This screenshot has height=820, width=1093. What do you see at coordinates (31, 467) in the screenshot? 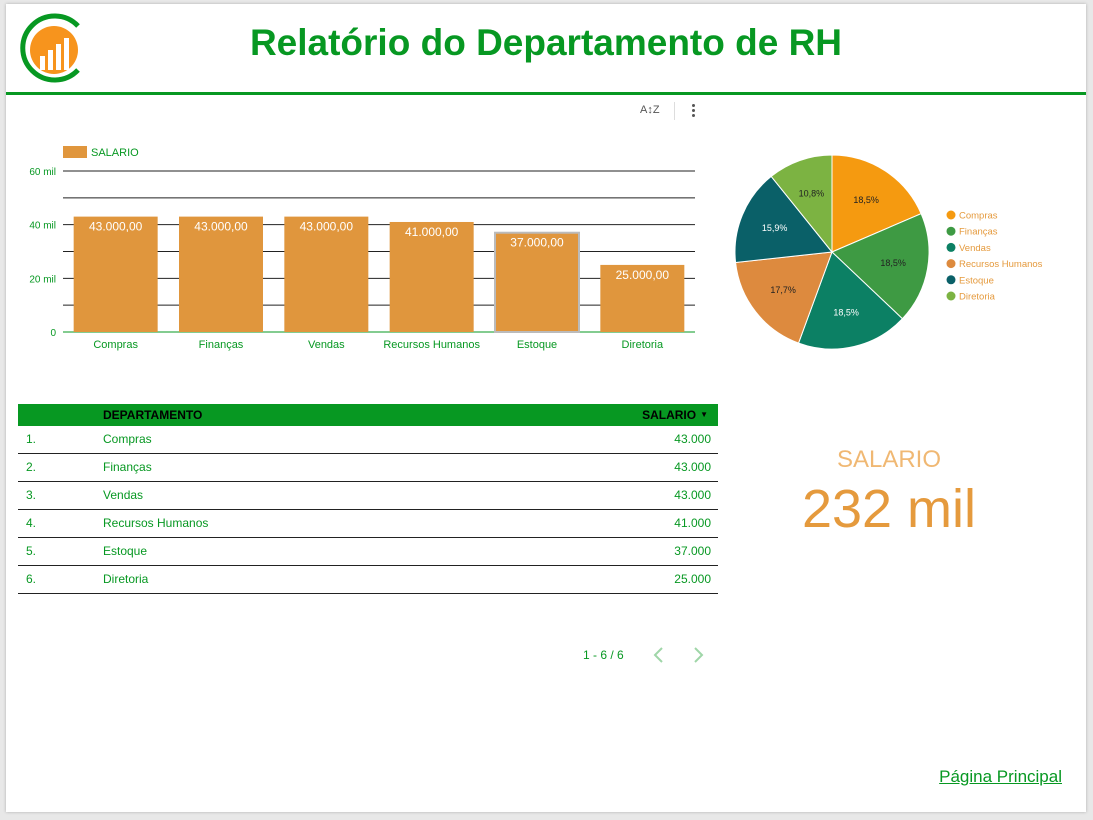
I see `row-index: 2.` at bounding box center [31, 467].